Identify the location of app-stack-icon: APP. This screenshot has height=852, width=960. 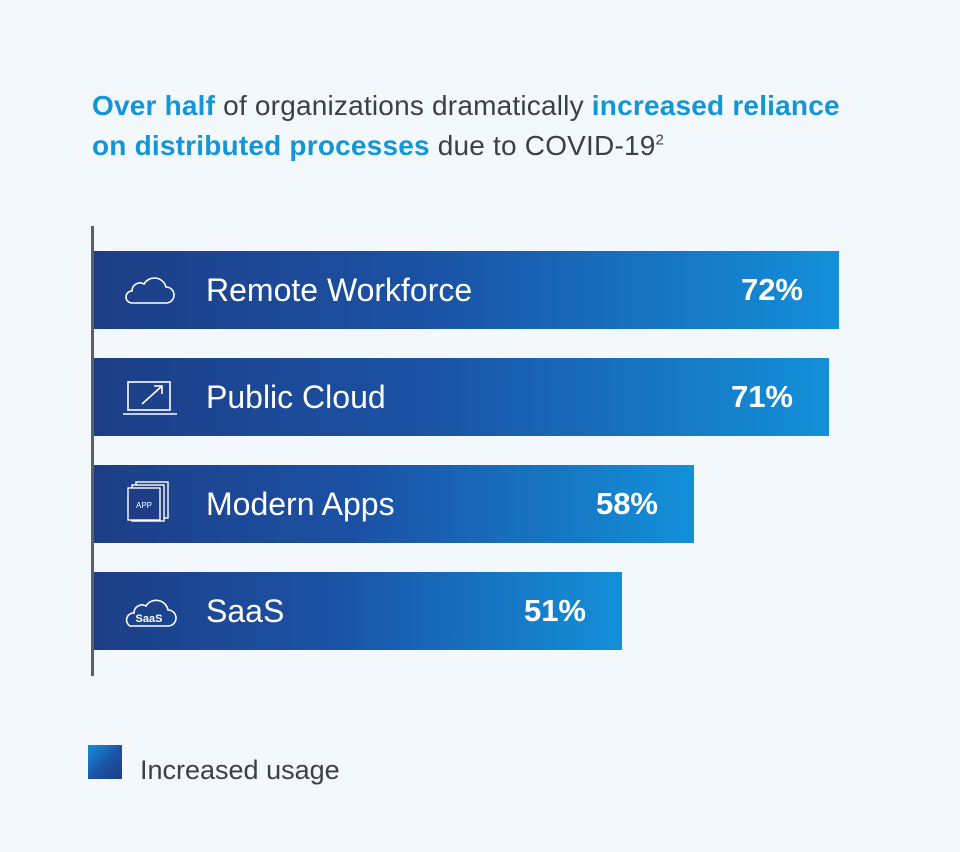
(148, 501).